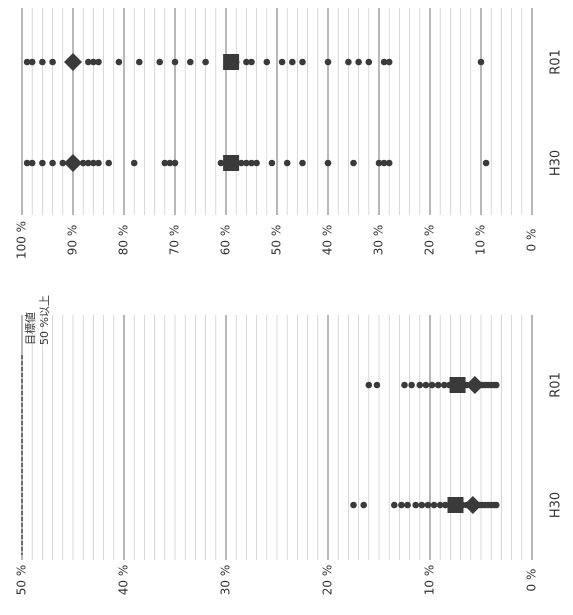  Describe the element at coordinates (556, 163) in the screenshot. I see `panel2-category-label: H30` at that location.